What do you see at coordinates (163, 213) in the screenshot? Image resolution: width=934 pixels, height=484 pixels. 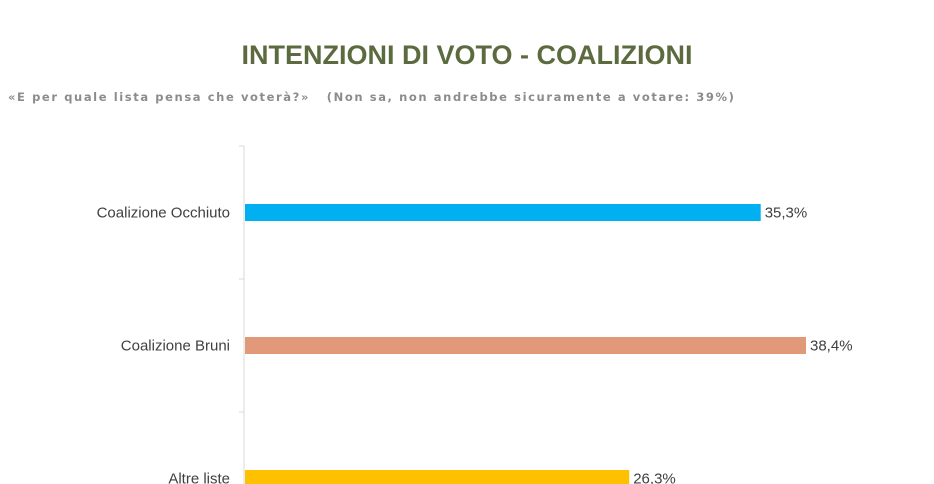 I see `category-label: Coalizione Occhiuto` at bounding box center [163, 213].